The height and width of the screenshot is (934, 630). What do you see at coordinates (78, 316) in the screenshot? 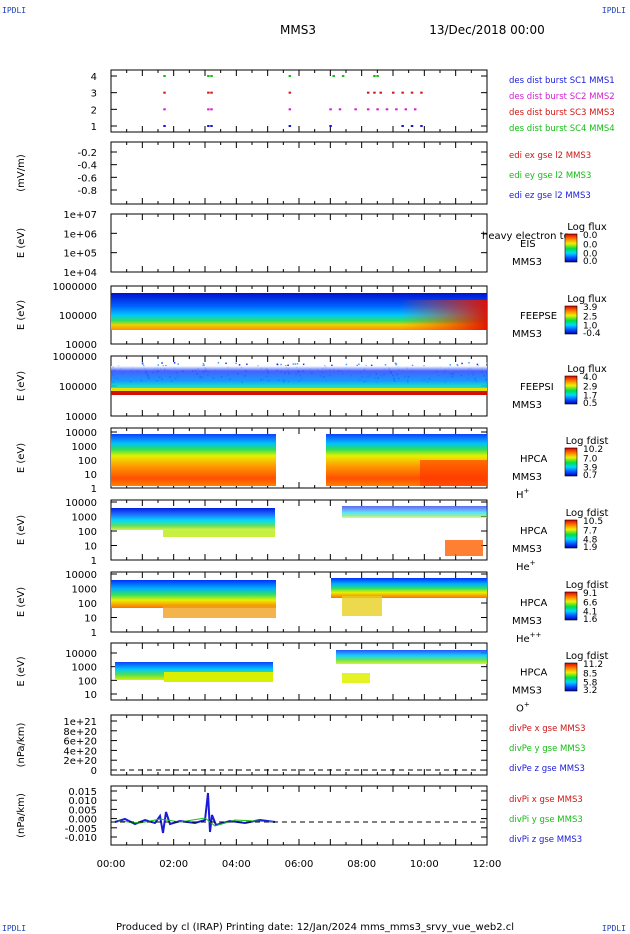
I see `ytick-label-feepse: 100000` at bounding box center [78, 316].